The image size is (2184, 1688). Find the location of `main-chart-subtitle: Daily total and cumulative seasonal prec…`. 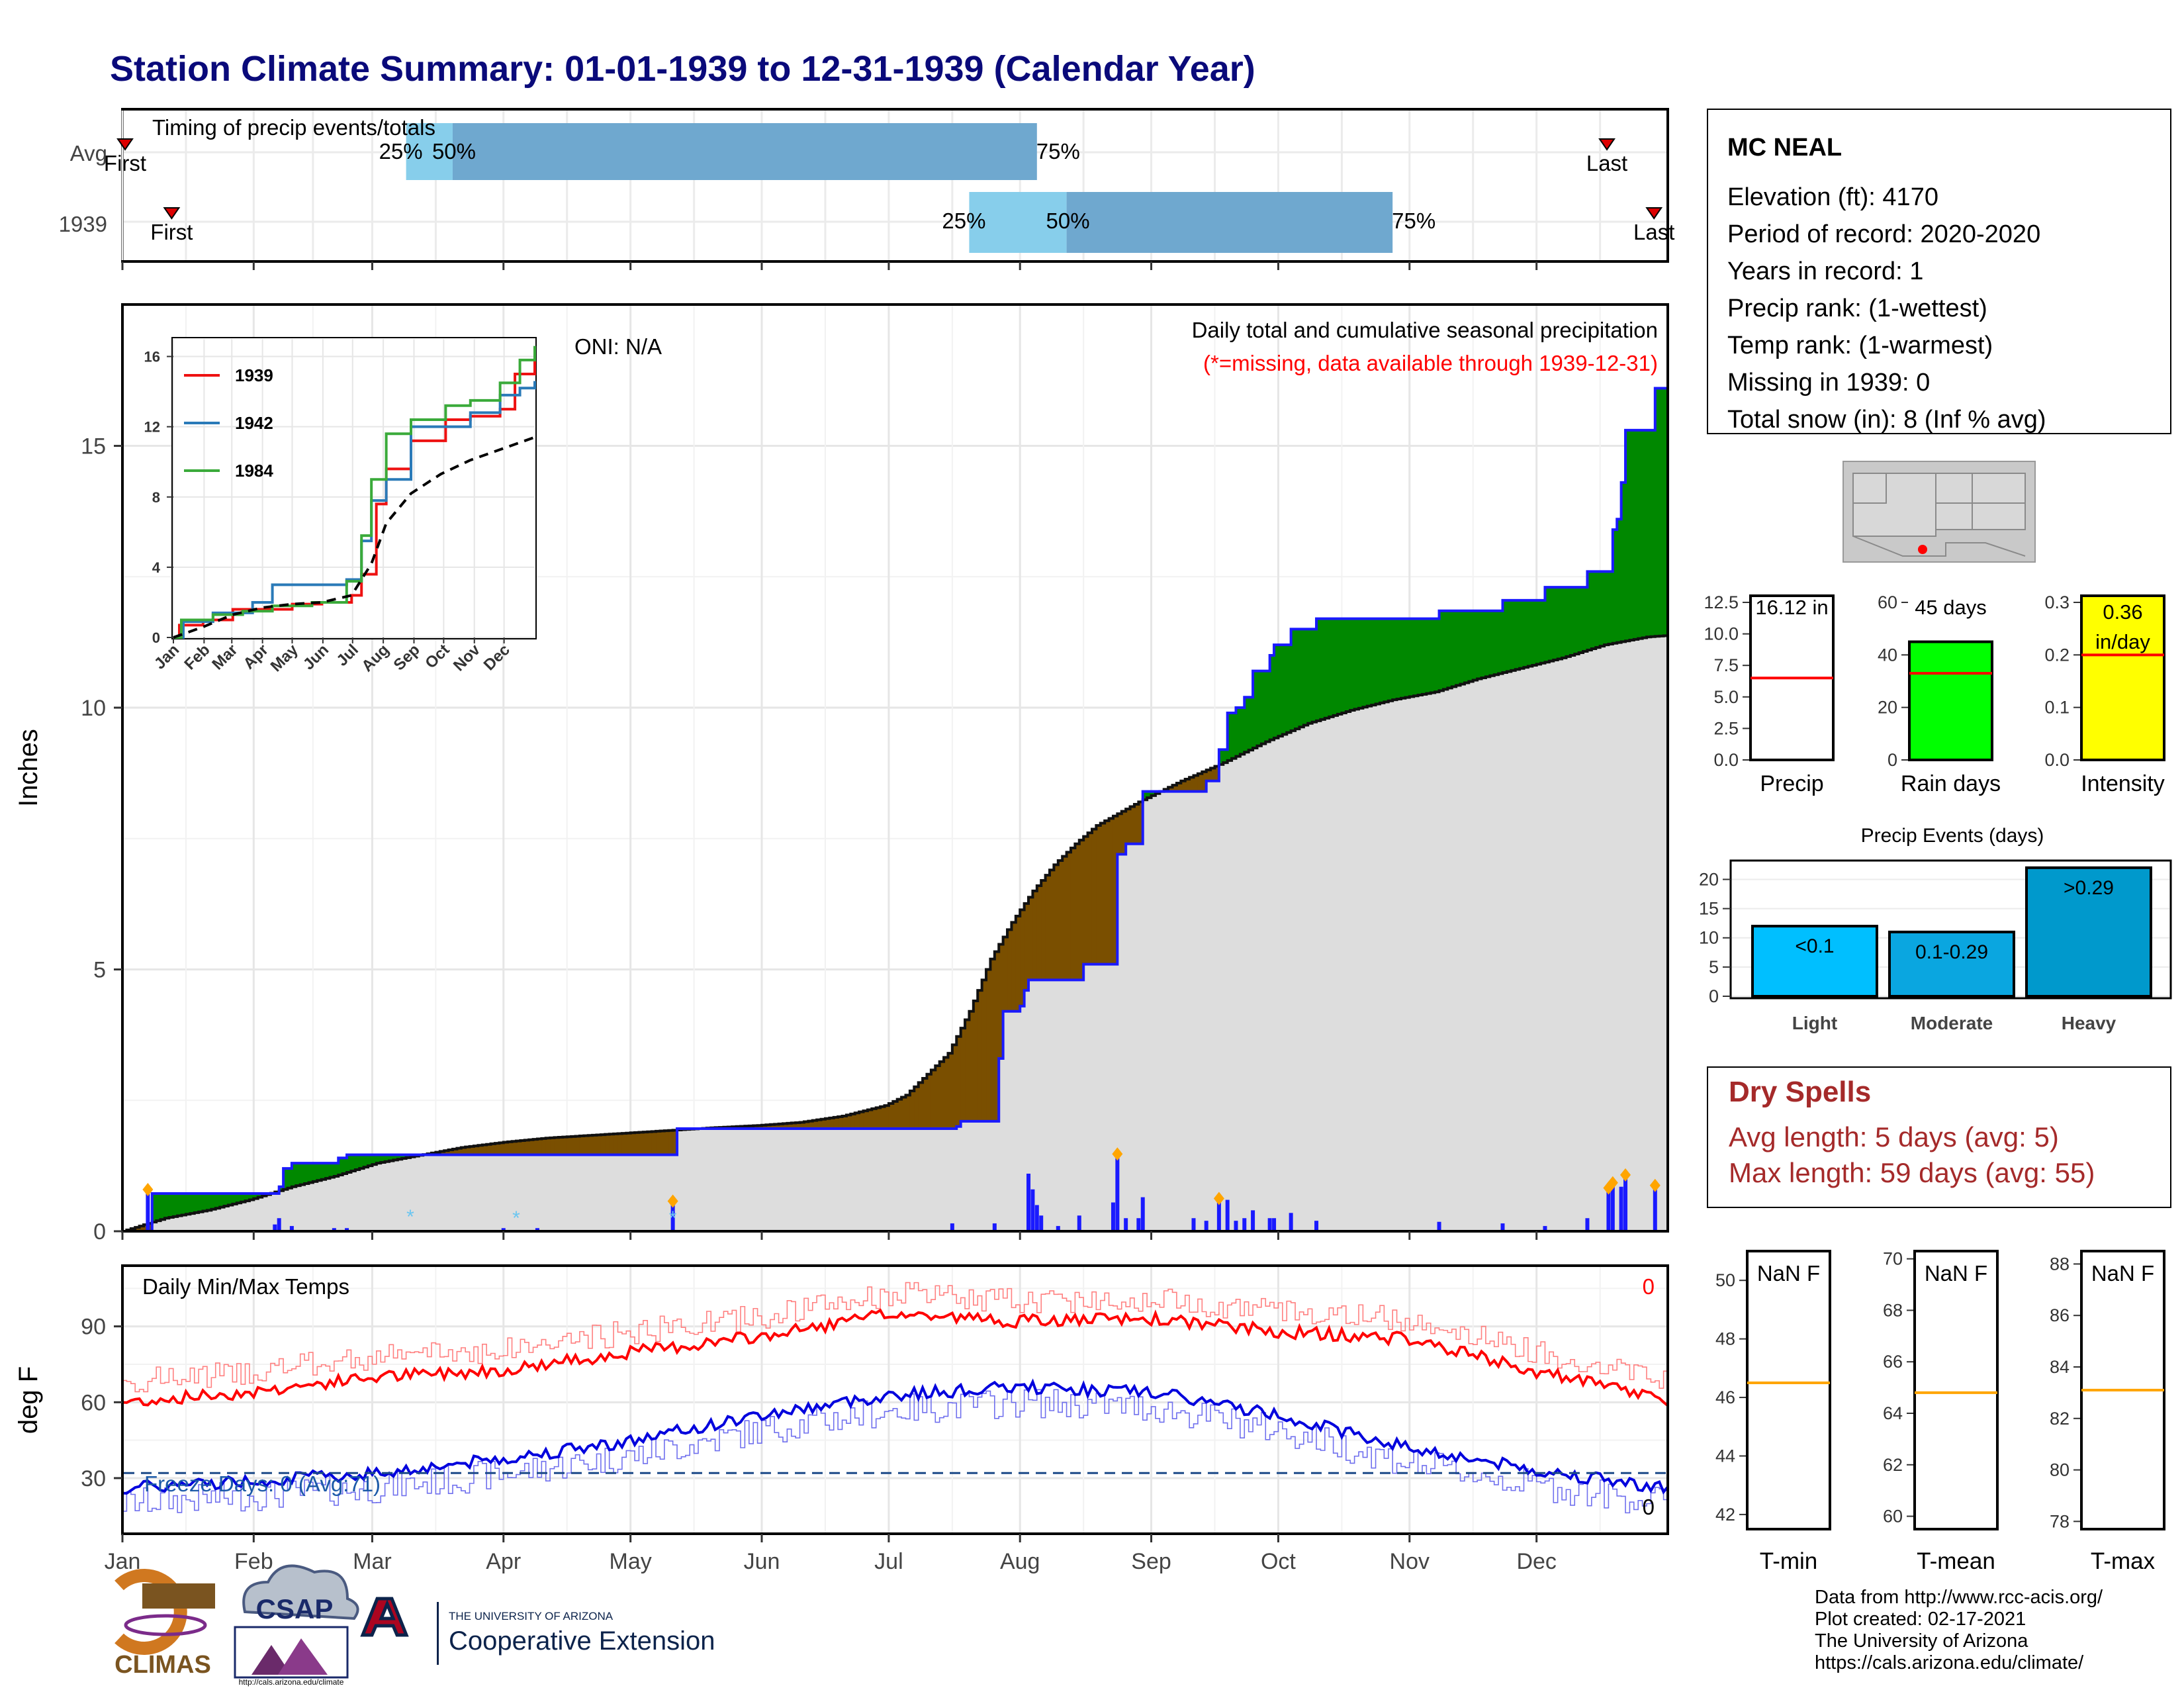

main-chart-subtitle: Daily total and cumulative seasonal prec… is located at coordinates (1425, 330).